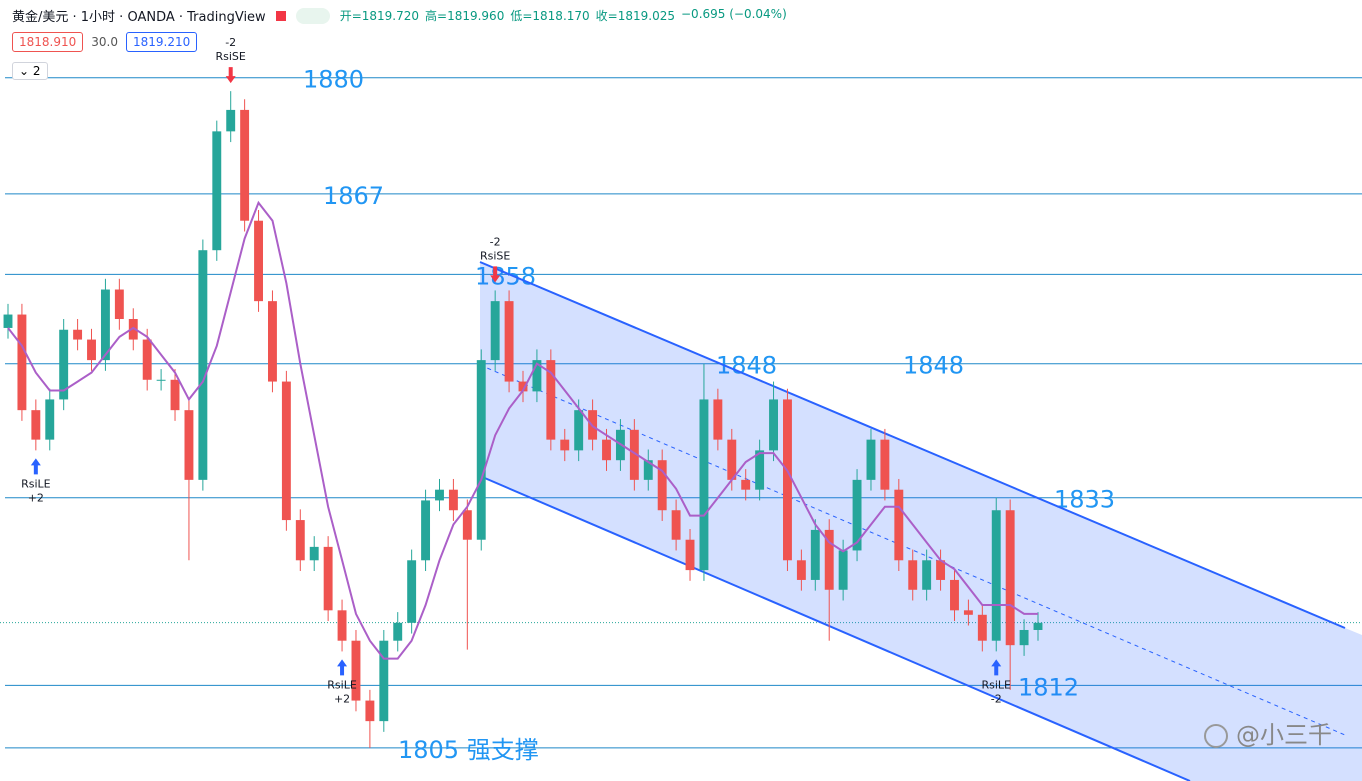 Image resolution: width=1362 pixels, height=781 pixels. Describe the element at coordinates (933, 366) in the screenshot. I see `level-label: 1848` at that location.